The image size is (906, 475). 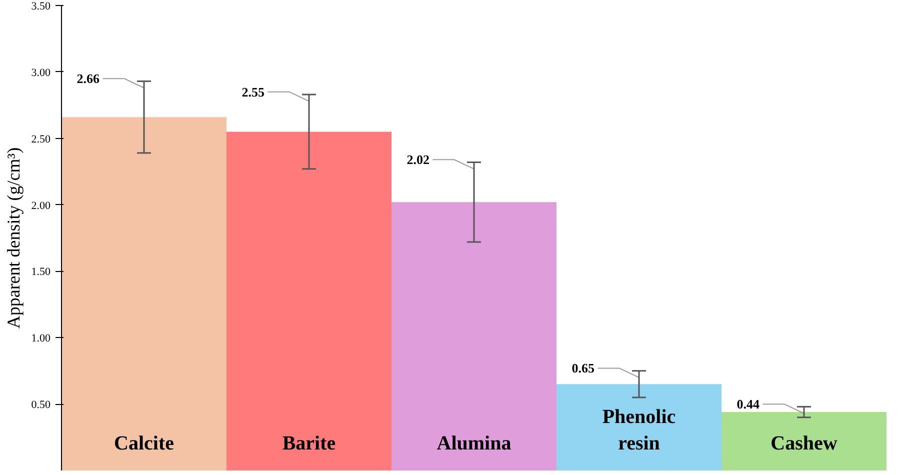 What do you see at coordinates (309, 443) in the screenshot?
I see `x-tick-label: Barite` at bounding box center [309, 443].